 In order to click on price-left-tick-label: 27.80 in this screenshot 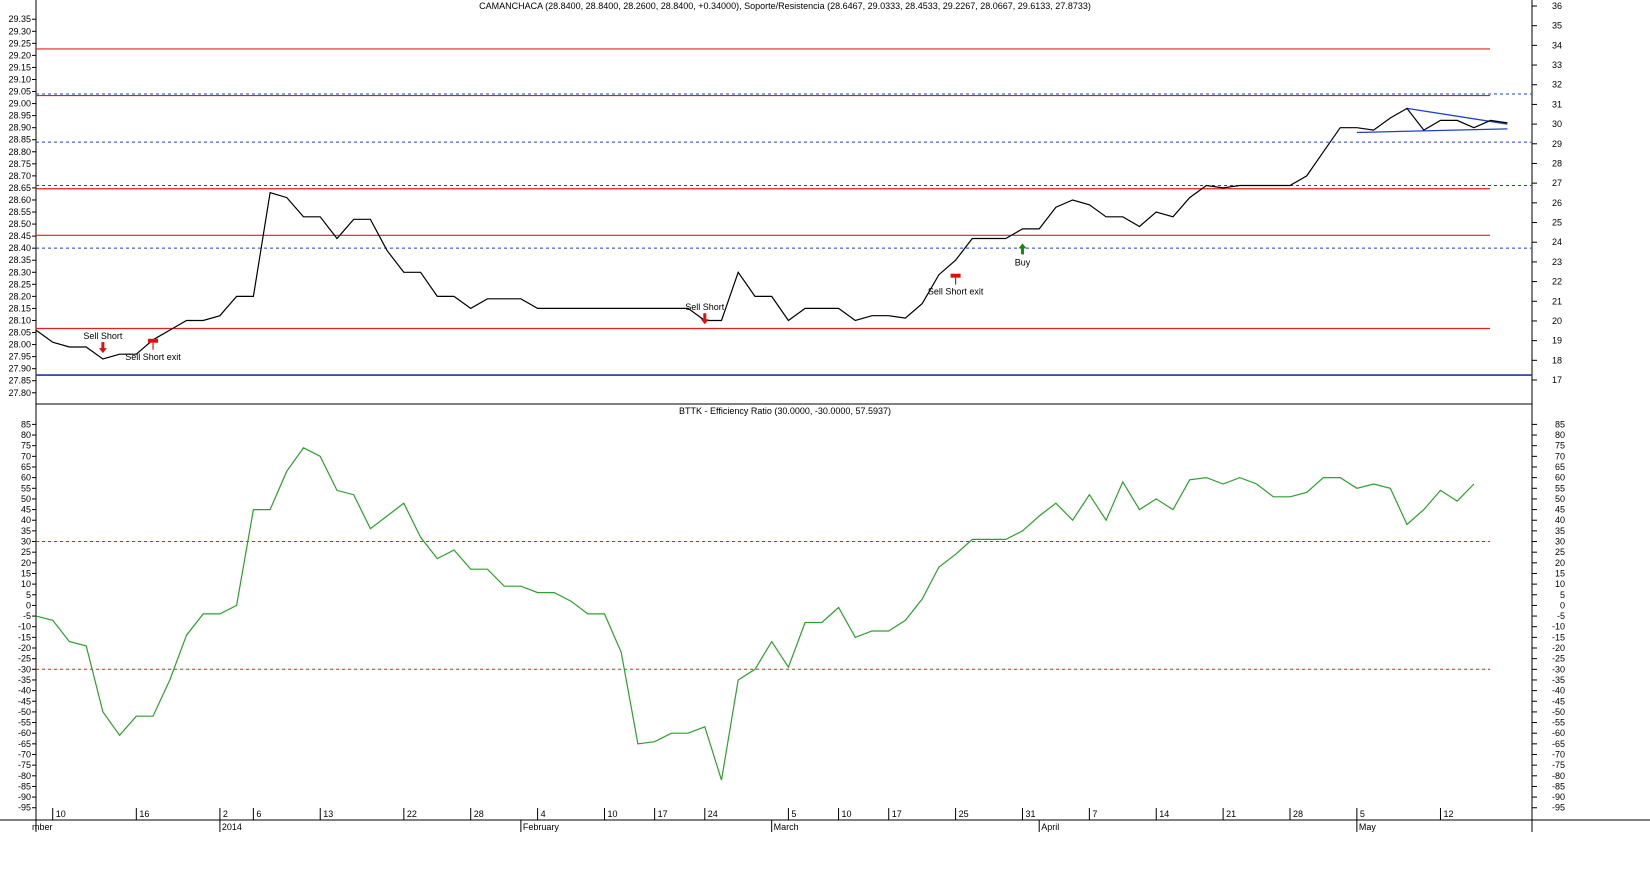, I will do `click(19, 393)`.